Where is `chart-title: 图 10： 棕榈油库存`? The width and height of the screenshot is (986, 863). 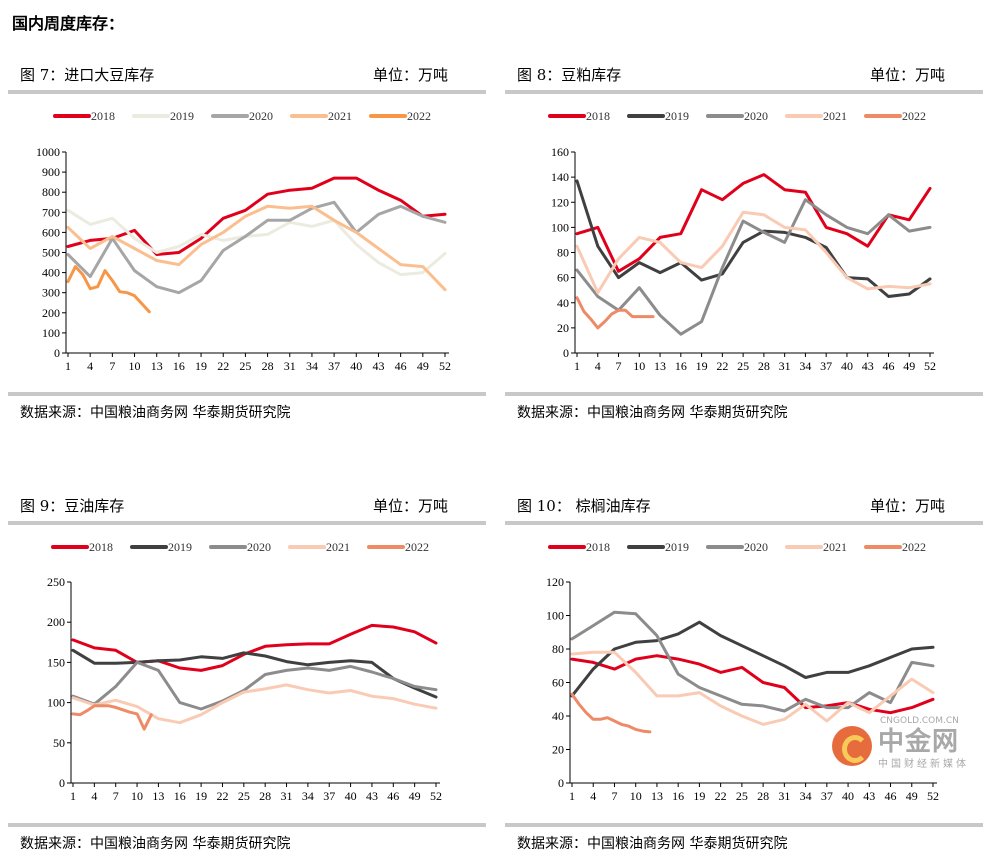 chart-title: 图 10： 棕榈油库存 is located at coordinates (584, 506).